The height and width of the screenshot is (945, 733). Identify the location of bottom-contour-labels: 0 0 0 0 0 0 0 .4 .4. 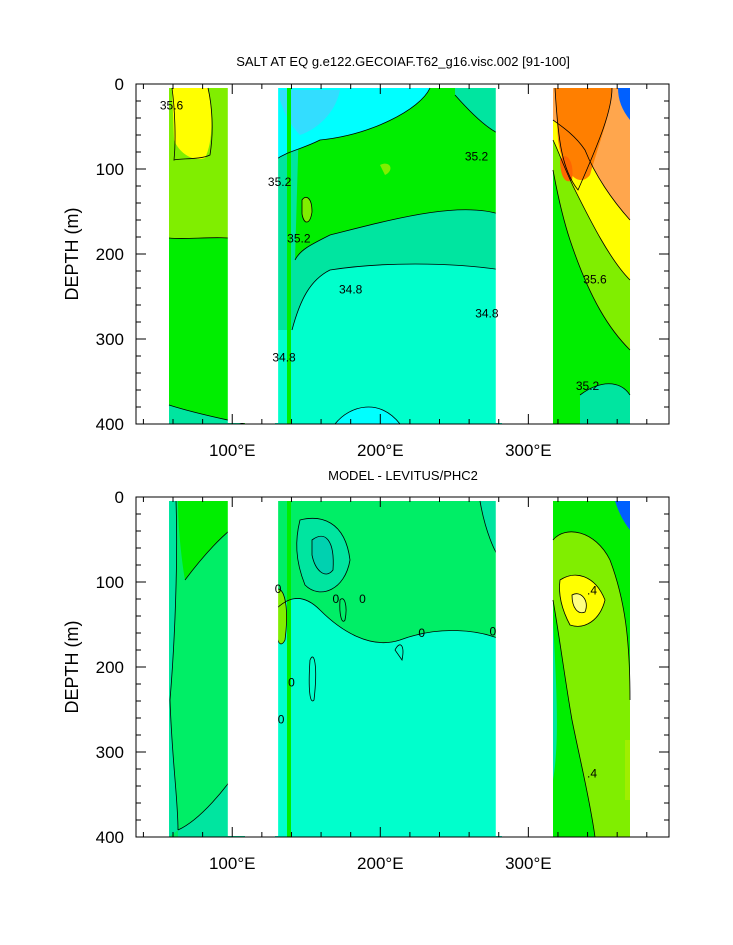
(436, 681).